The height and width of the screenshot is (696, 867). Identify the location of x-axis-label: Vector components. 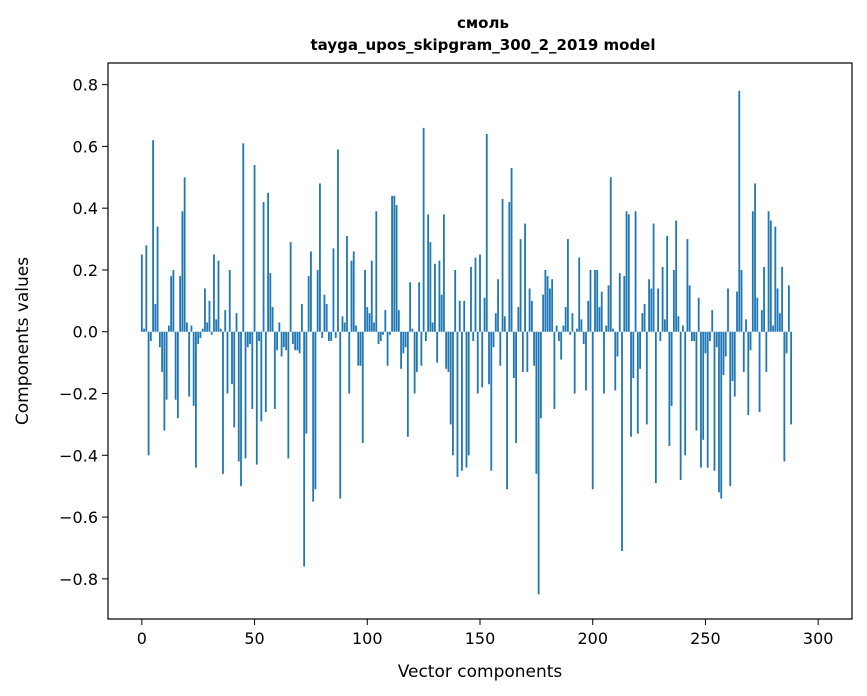
(480, 672).